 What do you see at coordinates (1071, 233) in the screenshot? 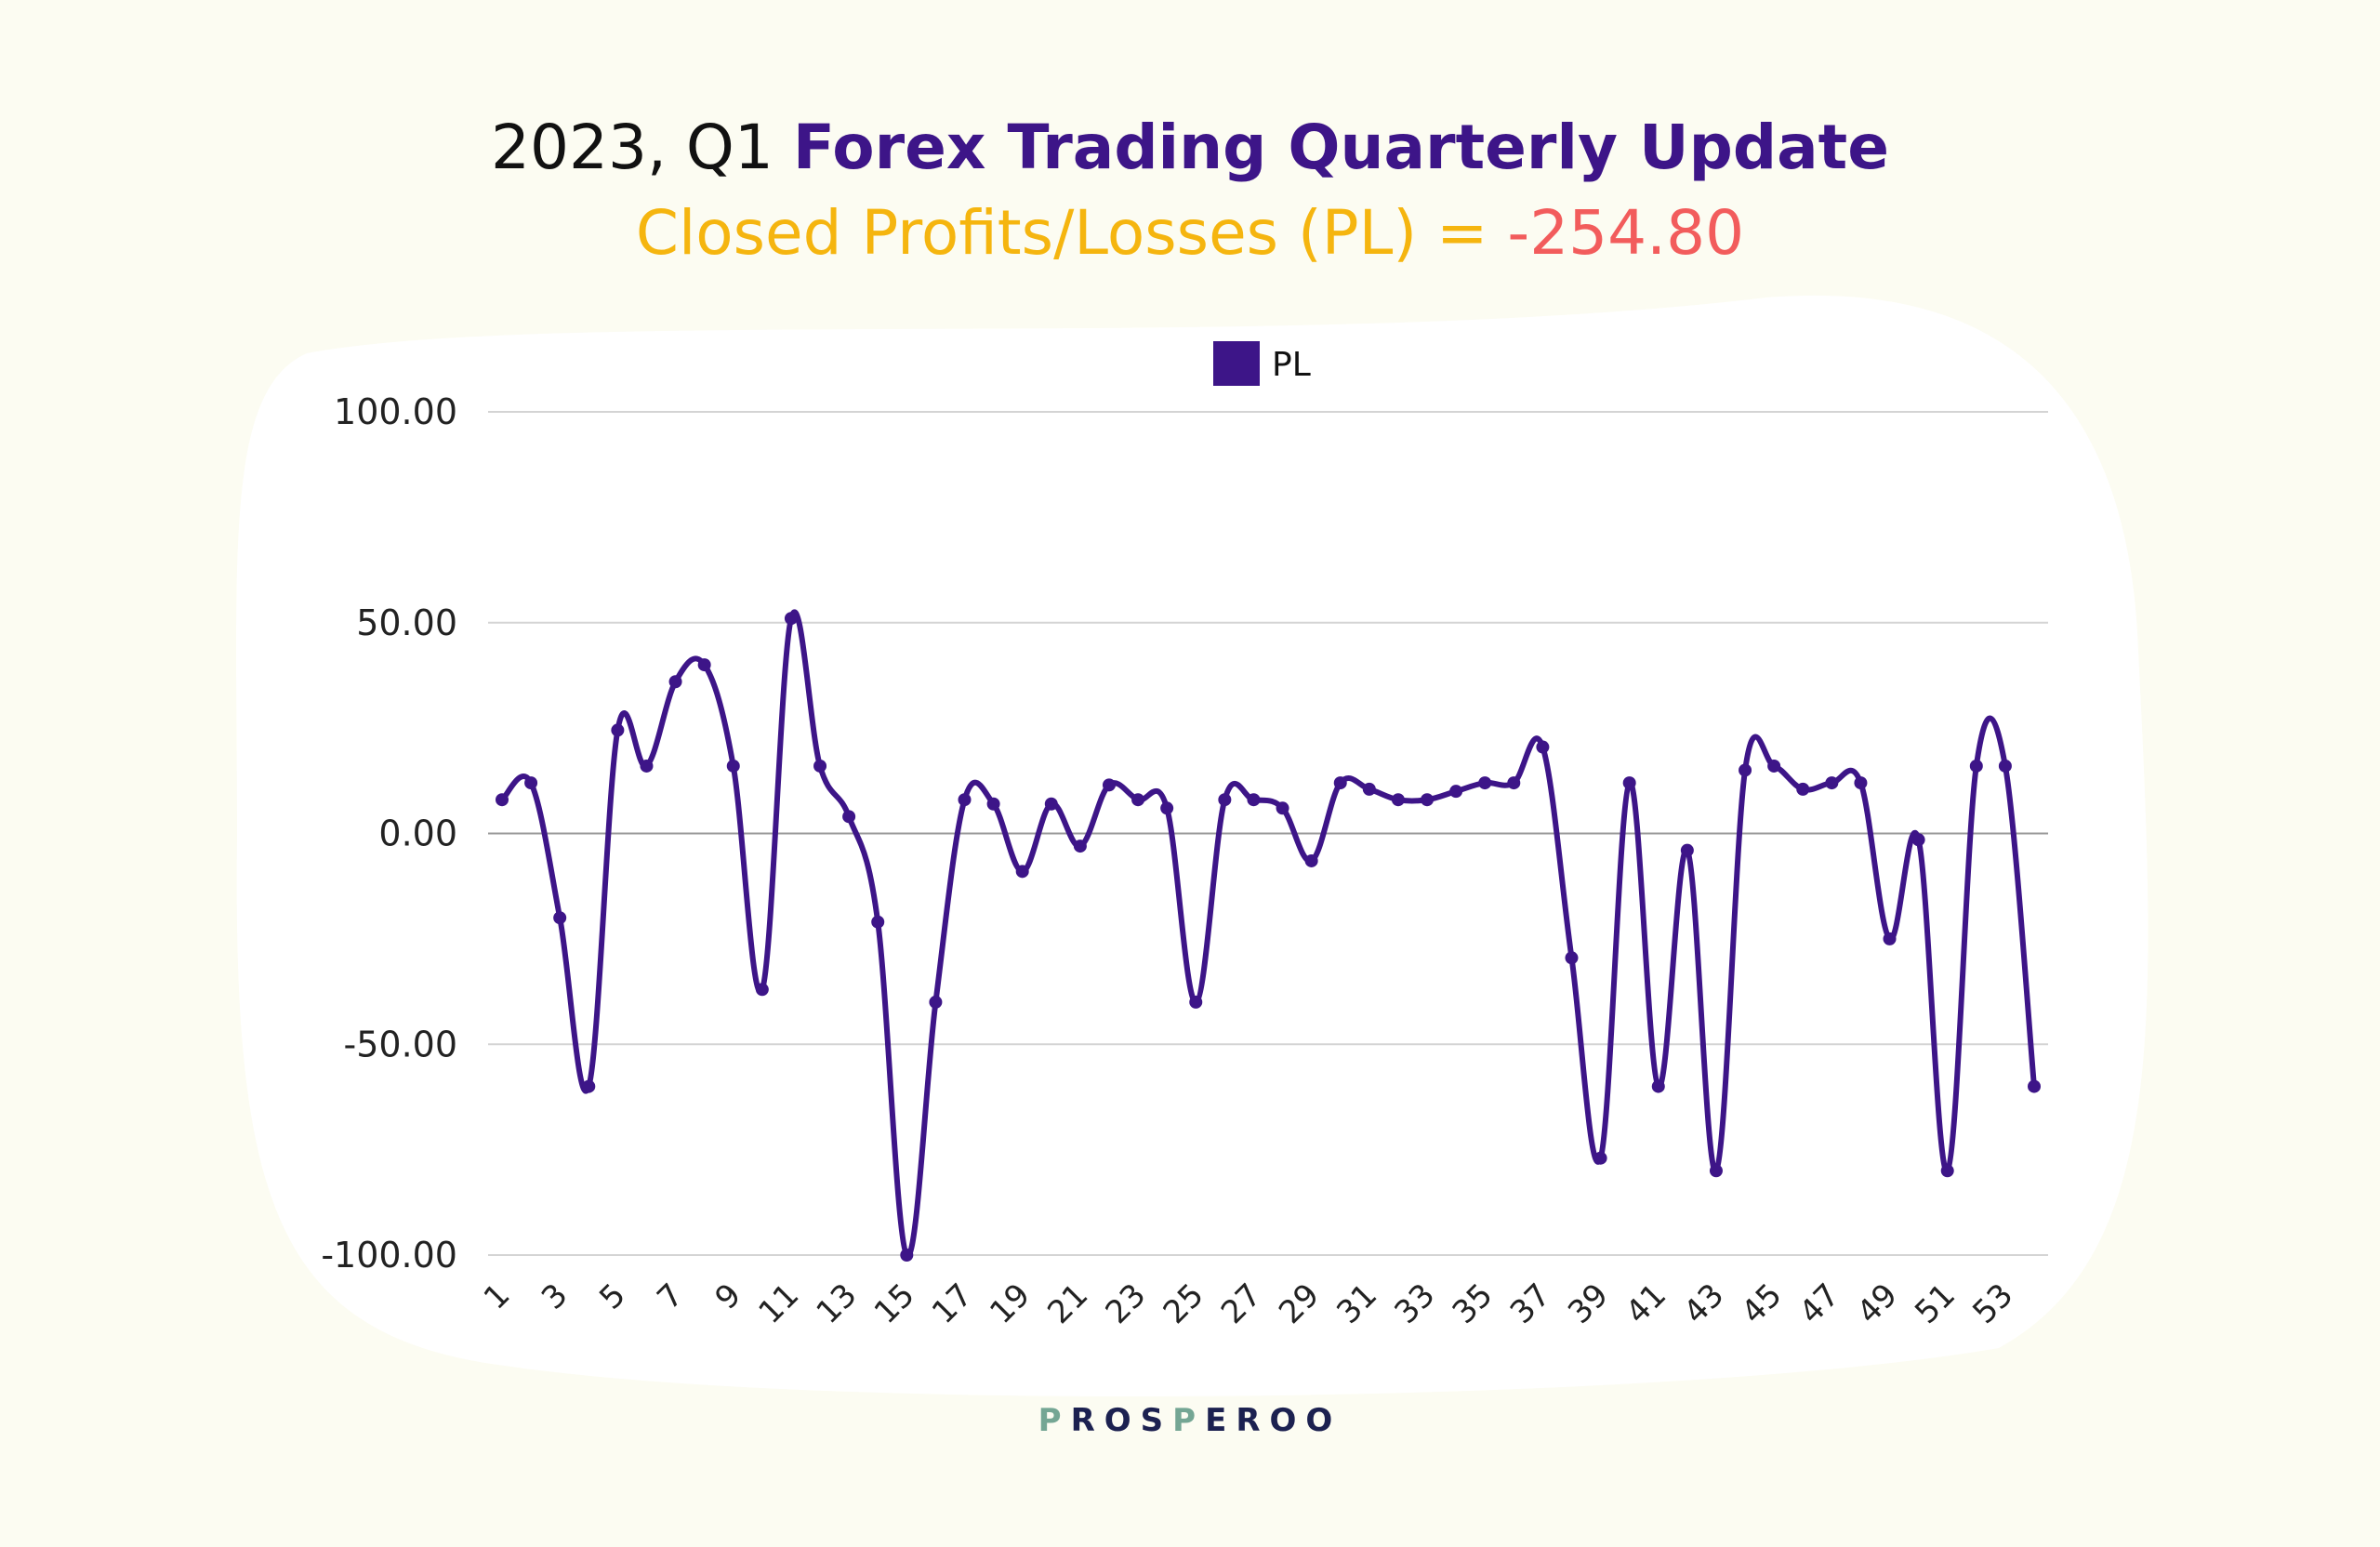
I see `subtitle-label: Closed Profits/Losses (PL) =` at bounding box center [1071, 233].